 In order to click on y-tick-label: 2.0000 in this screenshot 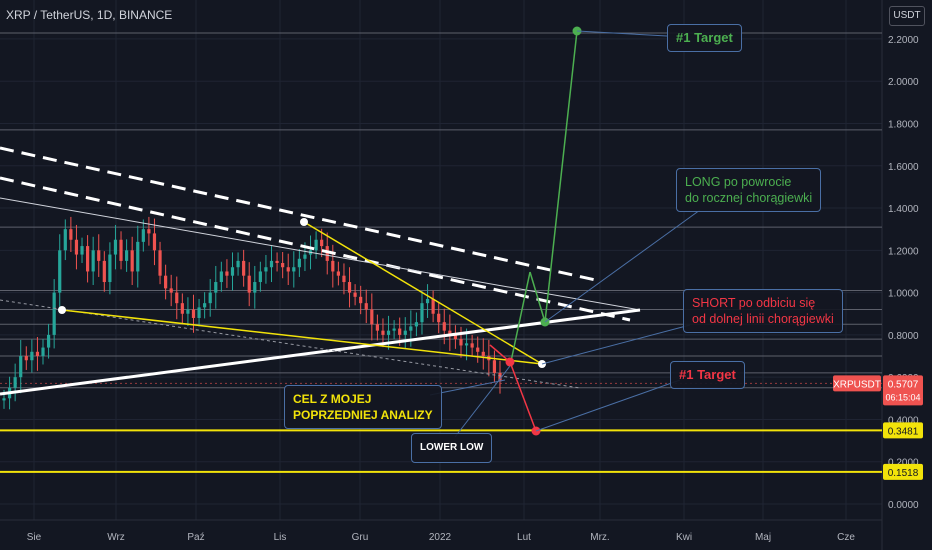, I will do `click(903, 82)`.